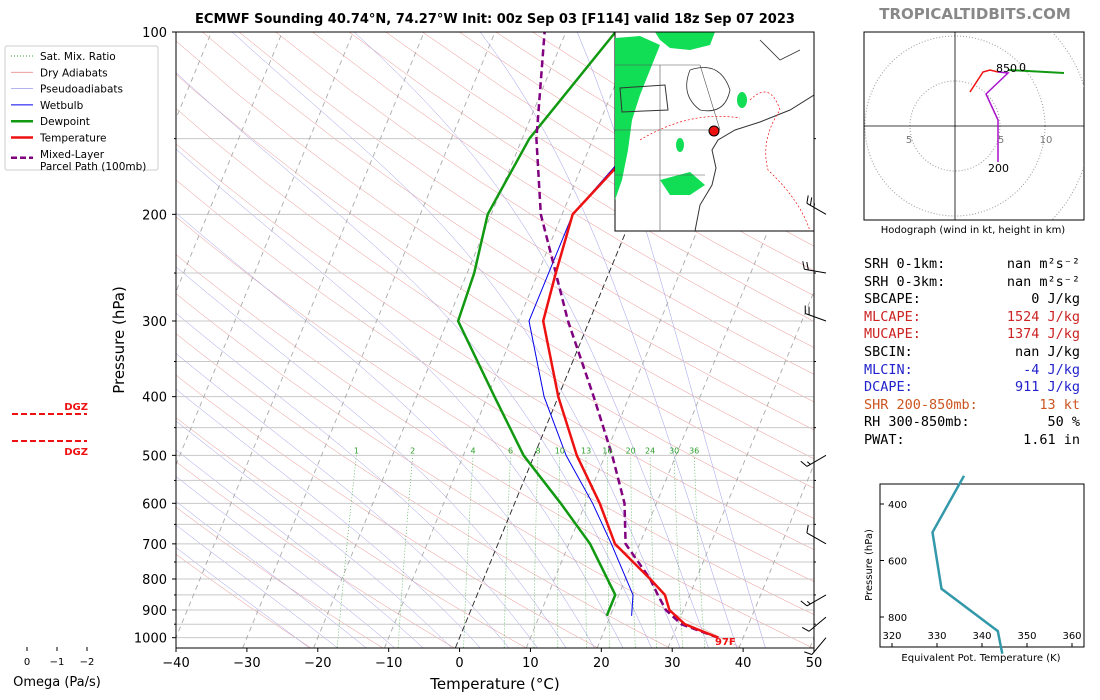 The width and height of the screenshot is (1100, 700). Describe the element at coordinates (93, 167) in the screenshot. I see `legend-label: Parcel Path (100mb)` at that location.